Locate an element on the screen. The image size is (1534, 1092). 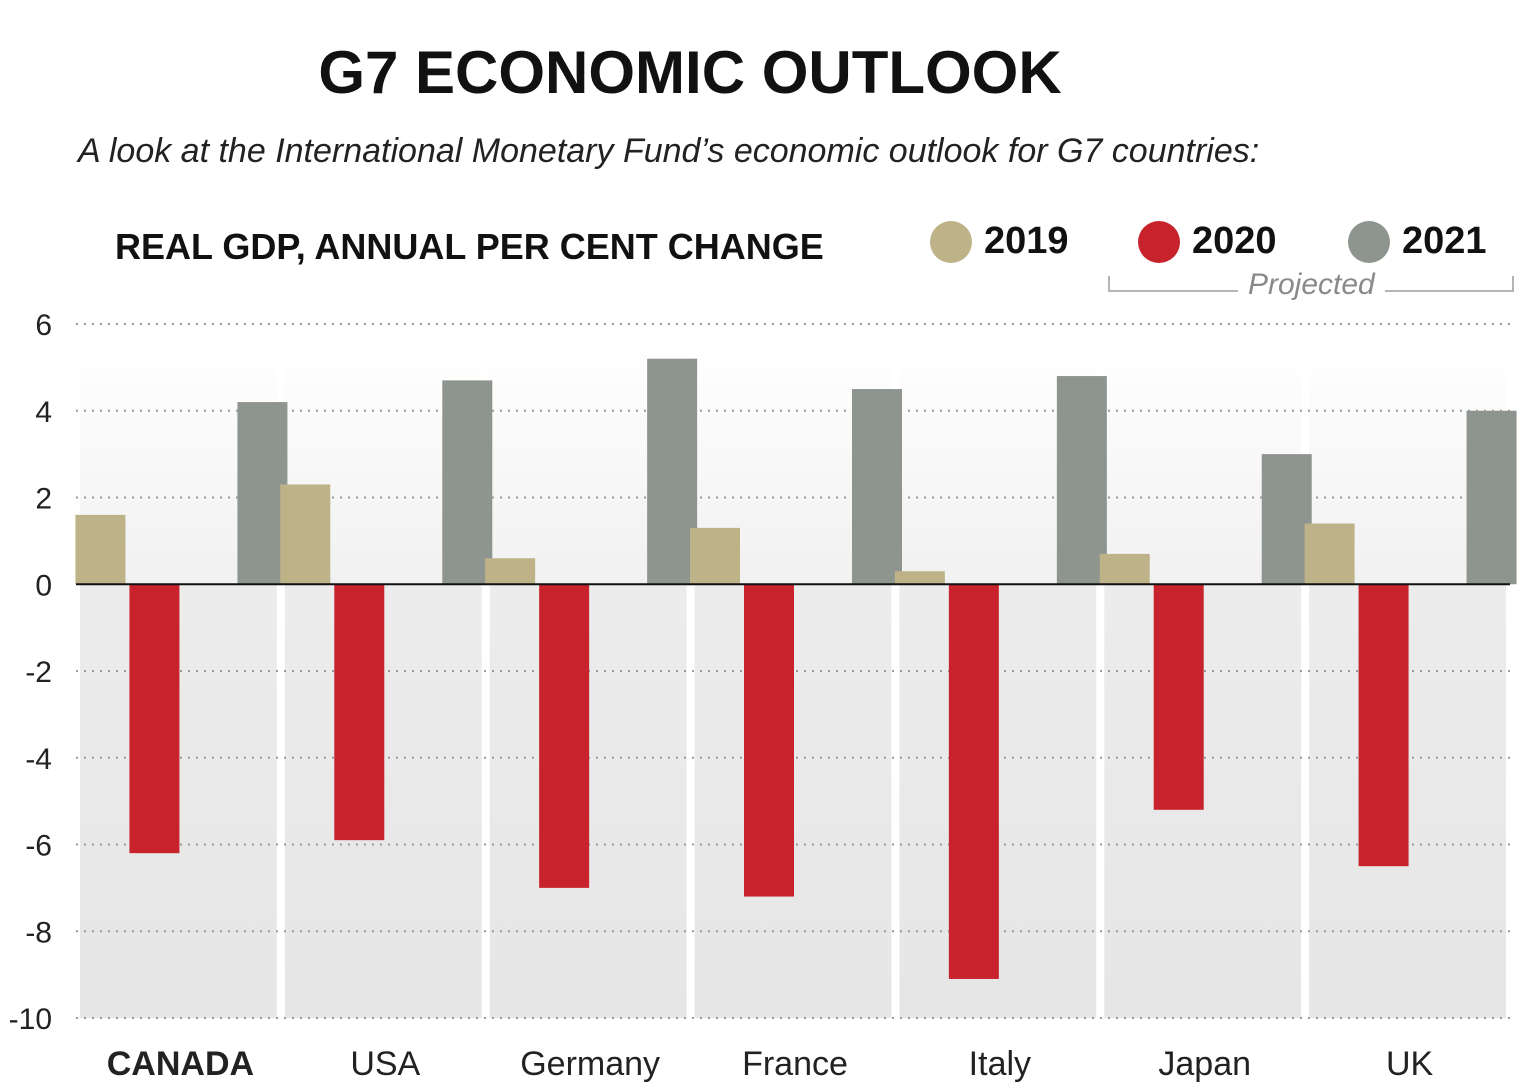
legend-item-2020: 2020 is located at coordinates (1207, 241).